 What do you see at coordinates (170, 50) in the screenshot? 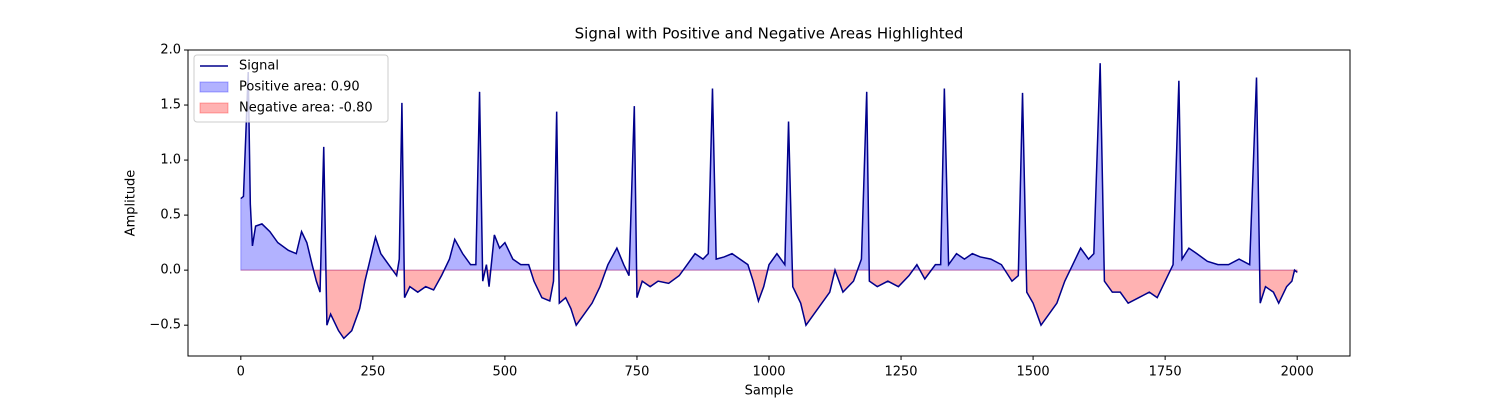
I see `y-tick-label: 2.0` at bounding box center [170, 50].